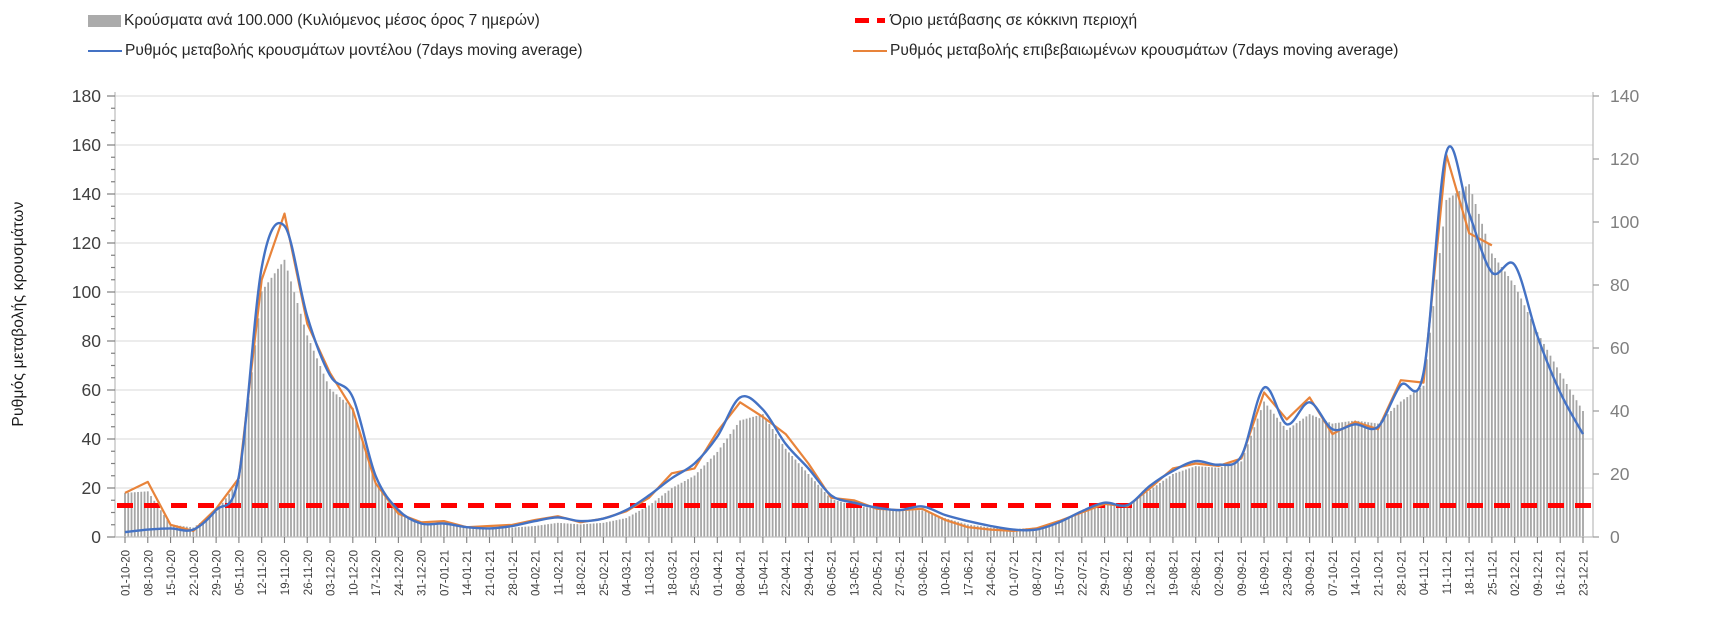 This screenshot has height=641, width=1712. Describe the element at coordinates (1015, 573) in the screenshot. I see `svg-text: 01-07-21` at that location.